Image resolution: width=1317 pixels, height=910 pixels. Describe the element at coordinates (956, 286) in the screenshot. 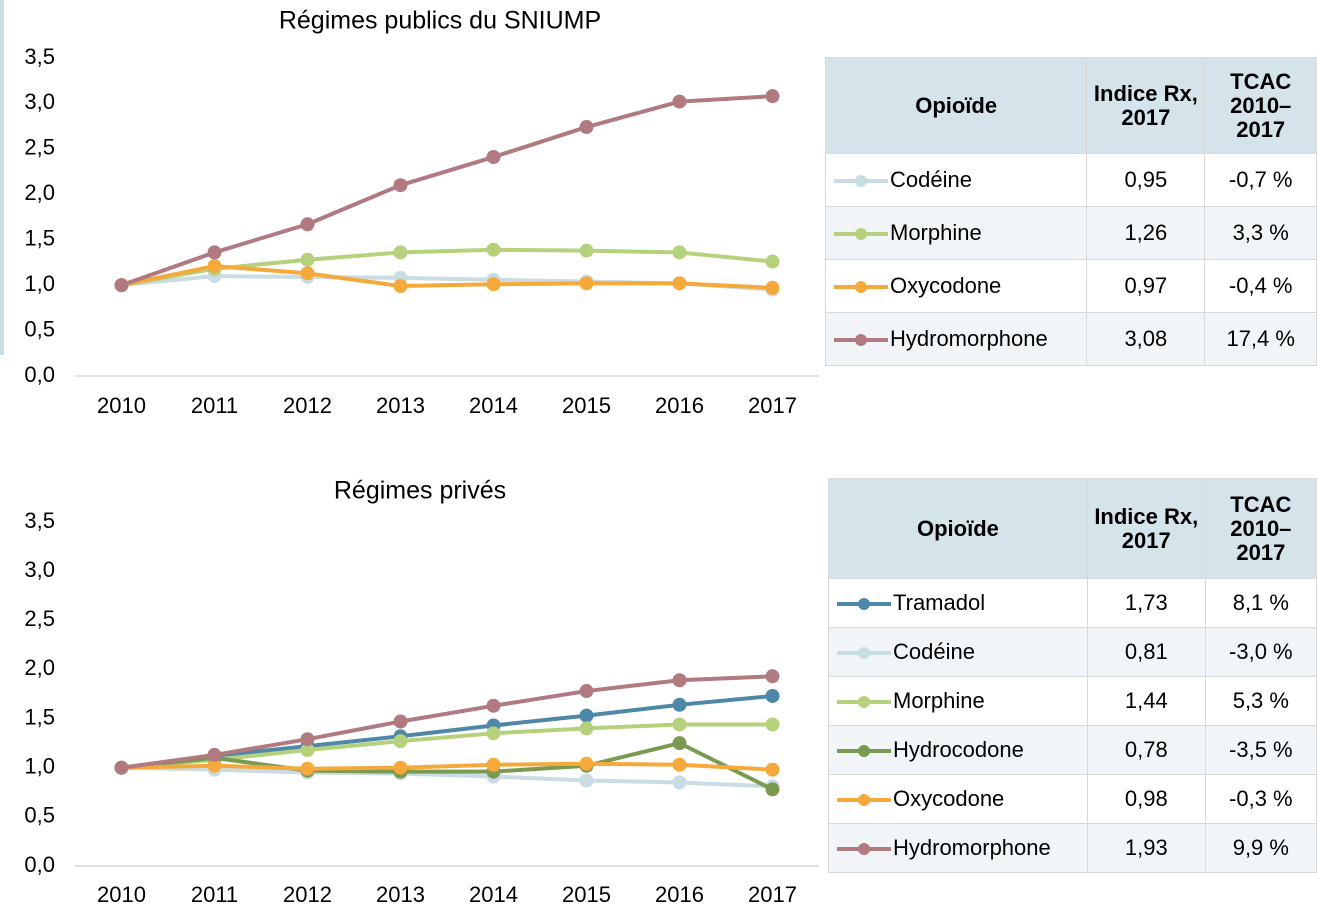

I see `legend-cell: Oxycodone` at that location.